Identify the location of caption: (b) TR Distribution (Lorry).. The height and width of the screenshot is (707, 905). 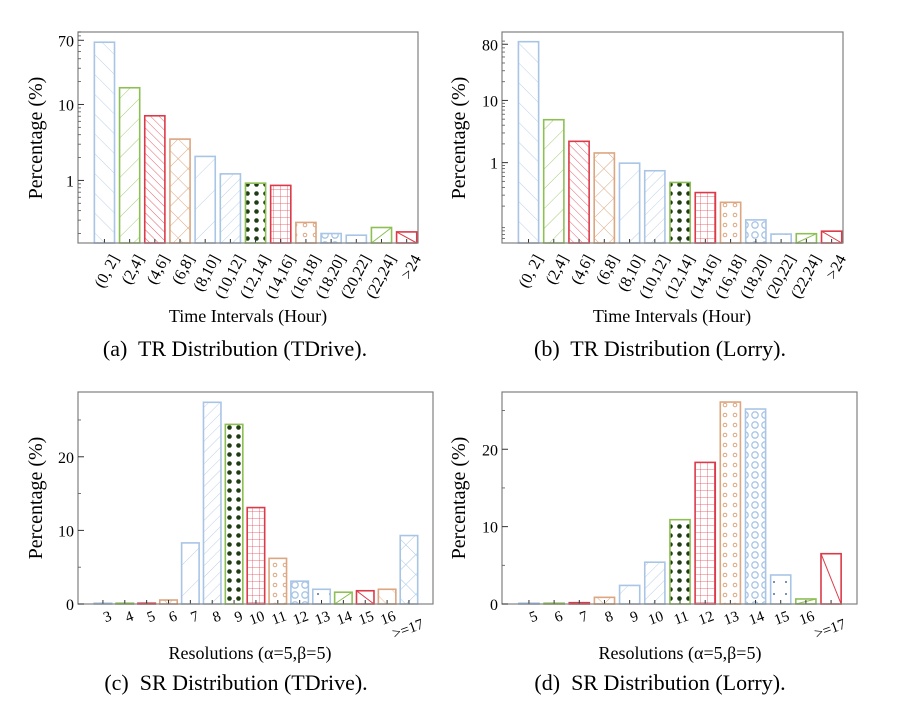
(660, 348).